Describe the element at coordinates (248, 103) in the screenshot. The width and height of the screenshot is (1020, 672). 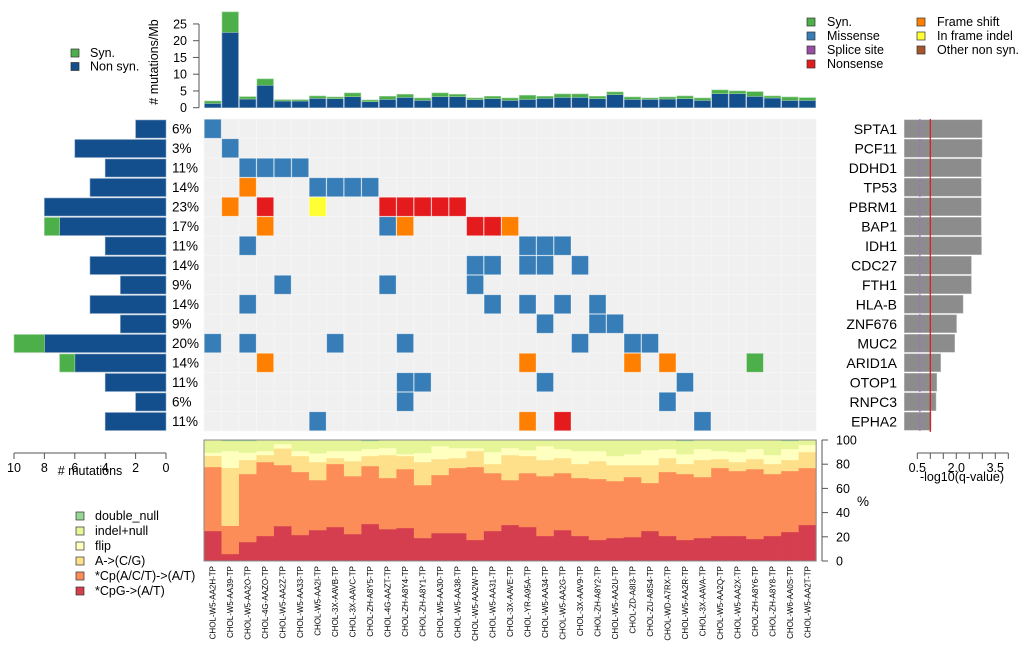
I see `rate-bar-nonsyn` at that location.